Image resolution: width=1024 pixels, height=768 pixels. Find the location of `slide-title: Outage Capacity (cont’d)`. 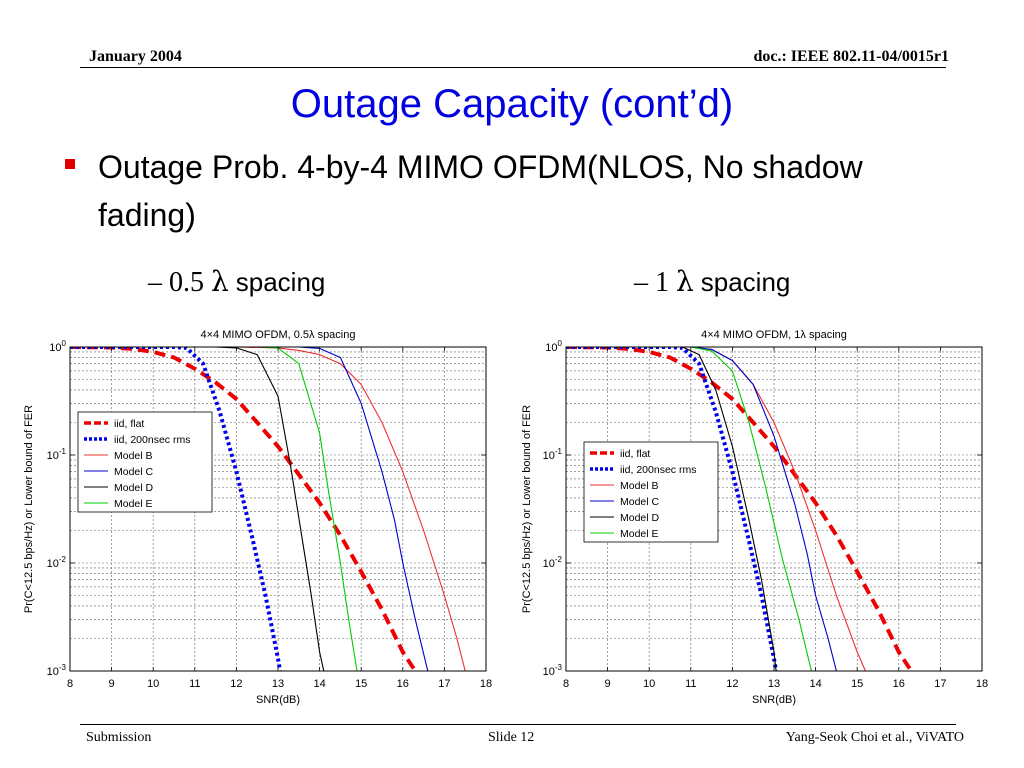

slide-title: Outage Capacity (cont’d) is located at coordinates (512, 104).